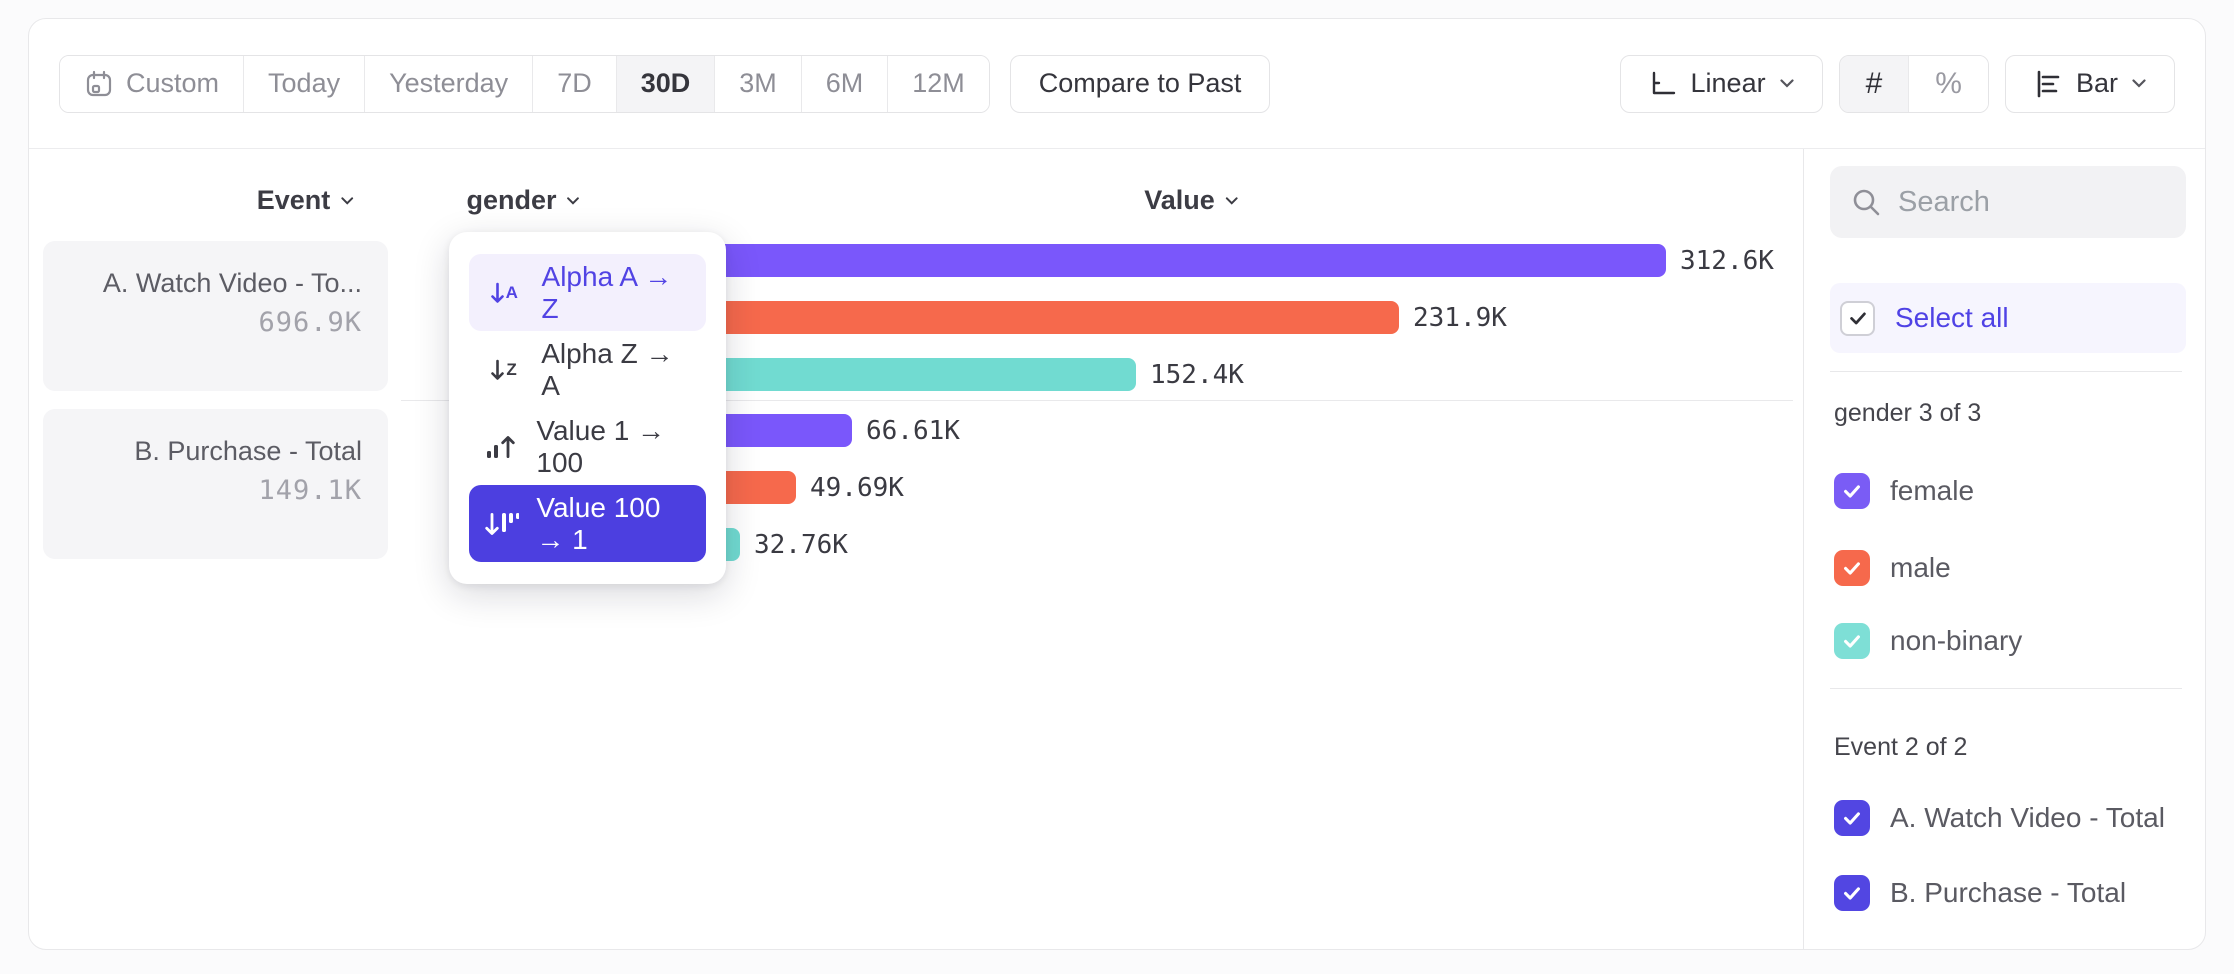  What do you see at coordinates (173, 83) in the screenshot?
I see `date-range-label: Custom` at bounding box center [173, 83].